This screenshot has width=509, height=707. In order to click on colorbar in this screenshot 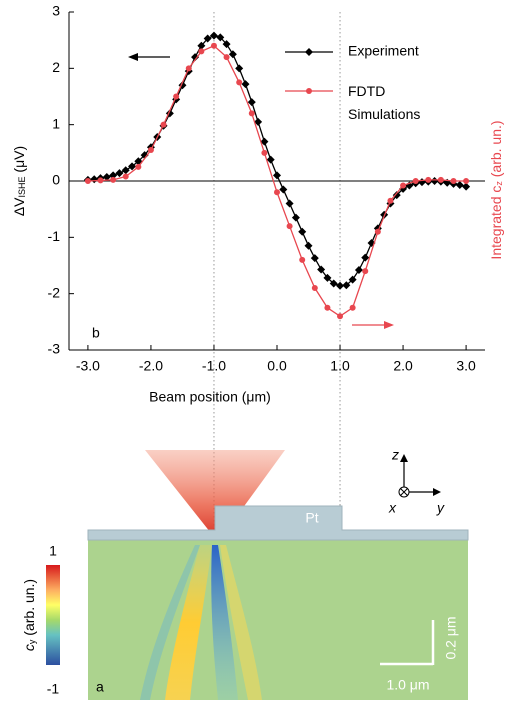, I will do `click(53, 615)`.